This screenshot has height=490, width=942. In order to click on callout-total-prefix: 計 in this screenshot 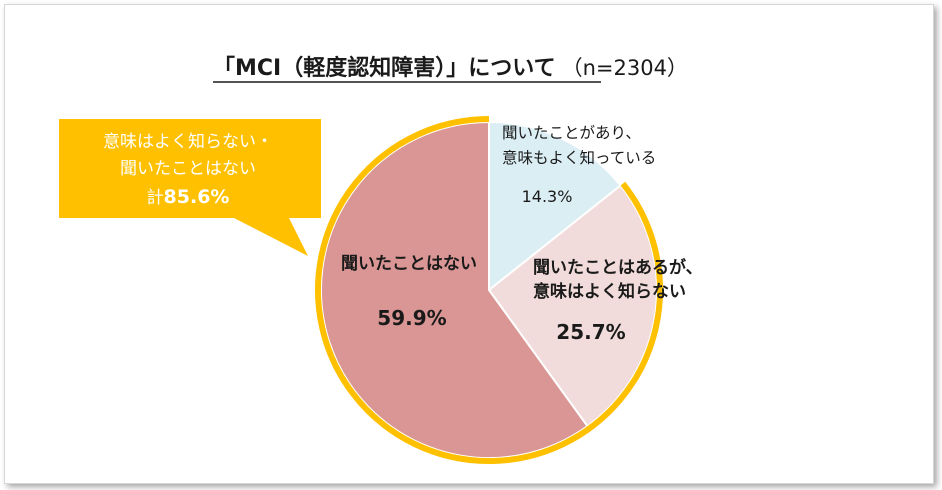, I will do `click(155, 198)`.